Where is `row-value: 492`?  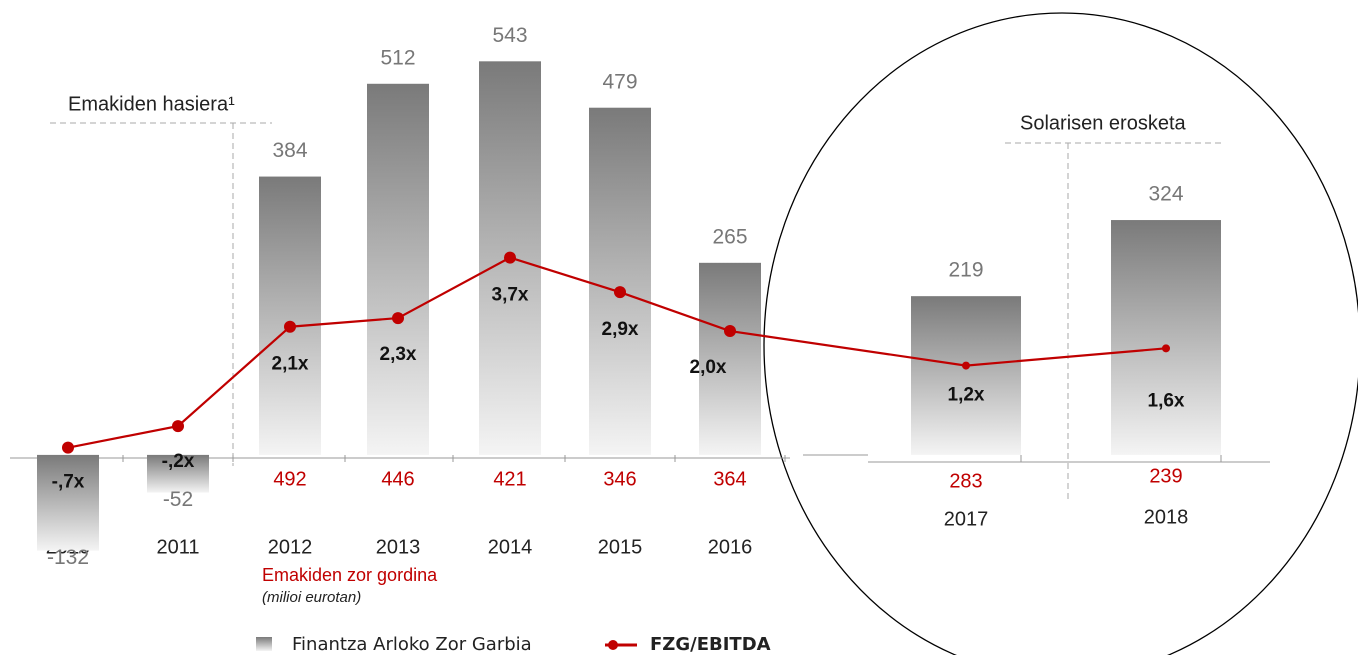 row-value: 492 is located at coordinates (289, 479).